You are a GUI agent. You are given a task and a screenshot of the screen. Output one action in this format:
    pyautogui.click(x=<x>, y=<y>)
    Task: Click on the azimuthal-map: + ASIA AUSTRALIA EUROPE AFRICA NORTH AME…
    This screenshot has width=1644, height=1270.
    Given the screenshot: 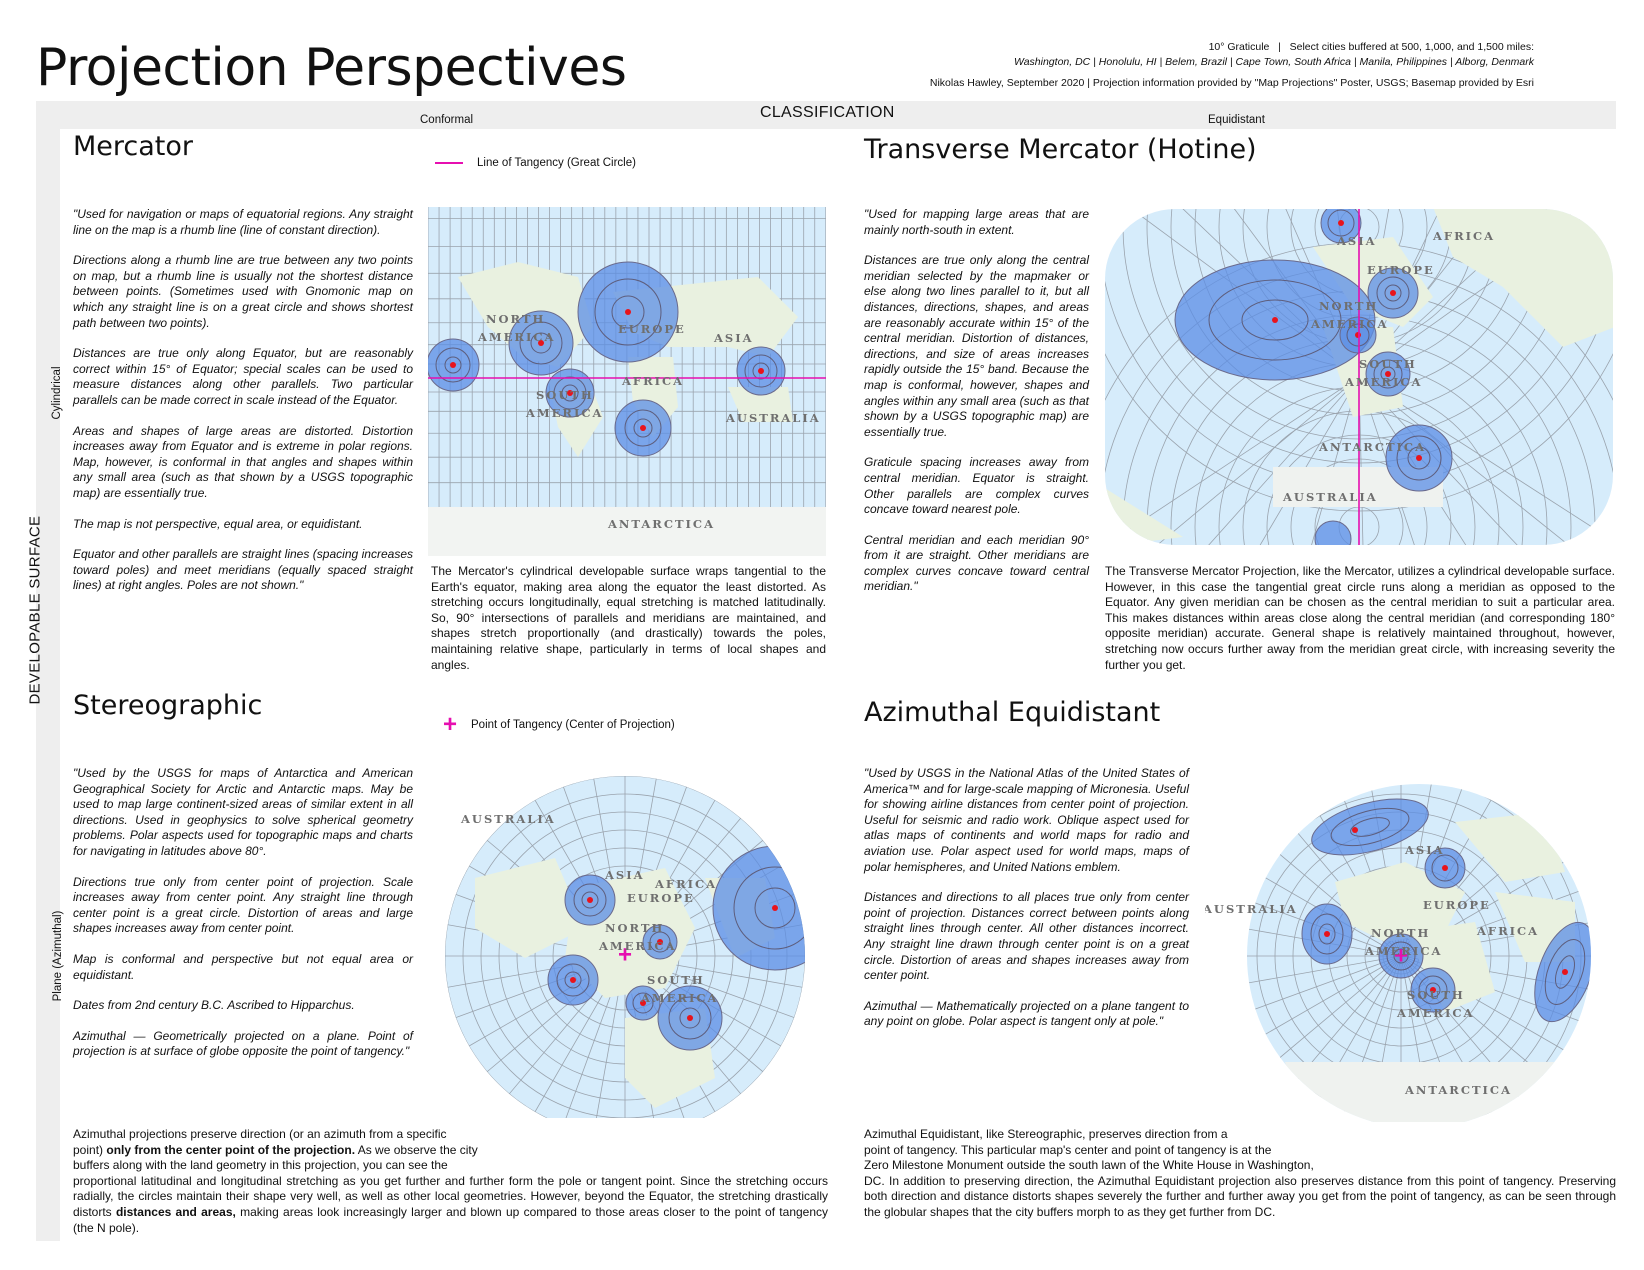 What is the action you would take?
    pyautogui.click(x=1410, y=942)
    